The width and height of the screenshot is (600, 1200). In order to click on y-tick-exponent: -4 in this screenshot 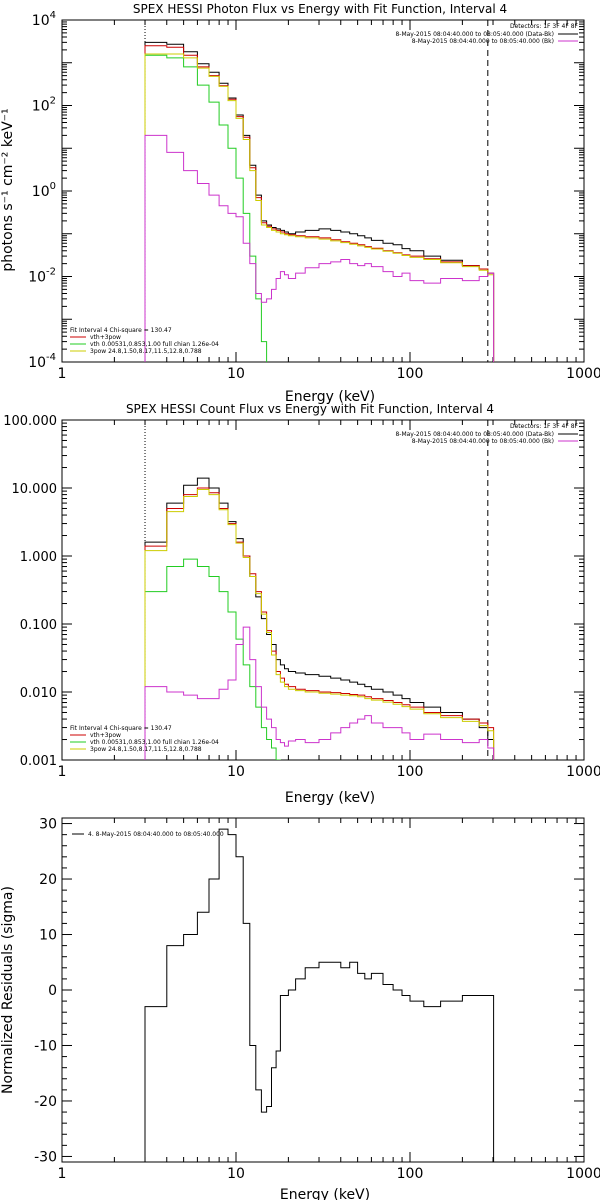, I will do `click(51, 357)`.